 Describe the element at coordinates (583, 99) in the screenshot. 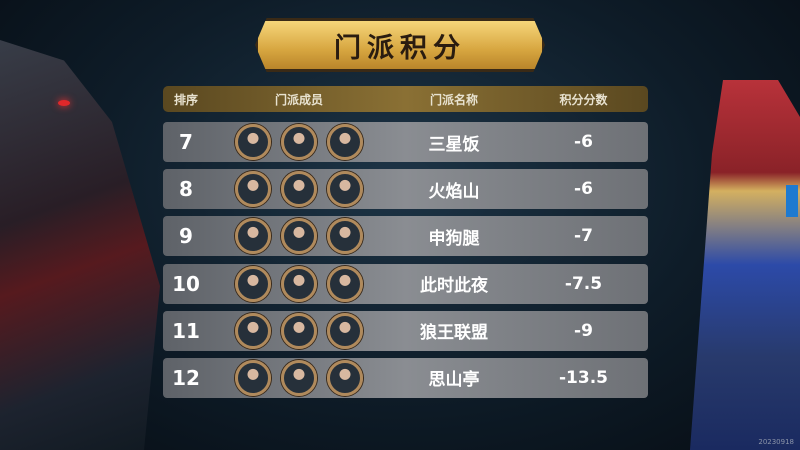

I see `header-score: 积分分数` at that location.